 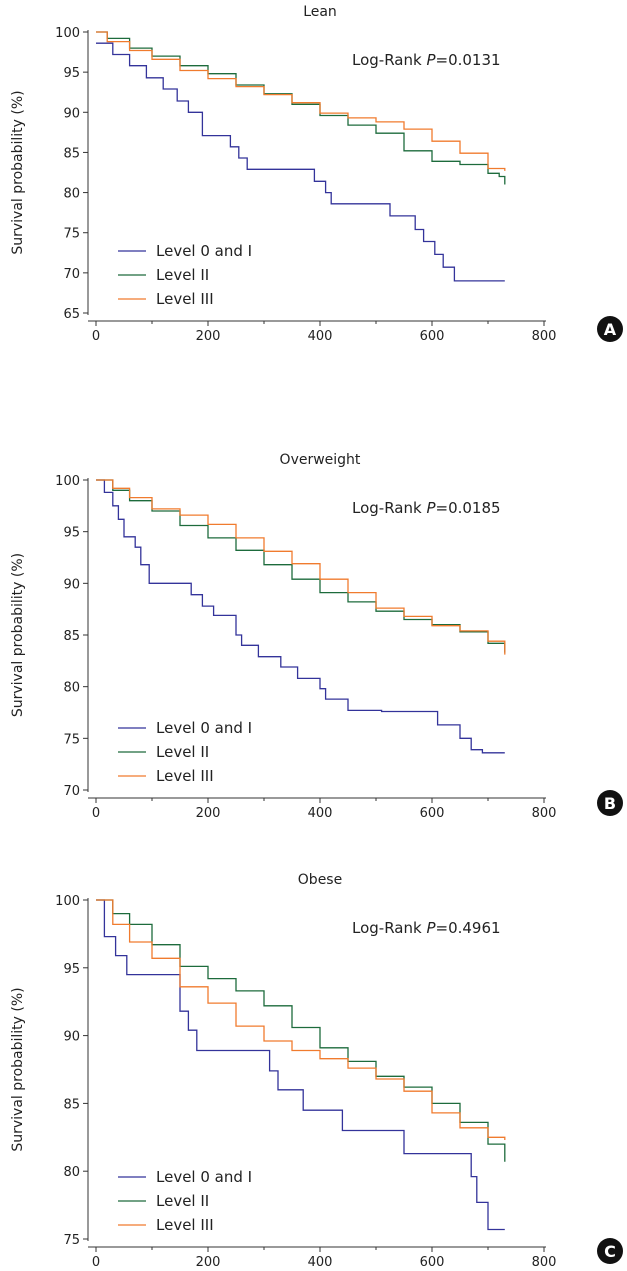 I want to click on chart-title: Obese, so click(x=320, y=880).